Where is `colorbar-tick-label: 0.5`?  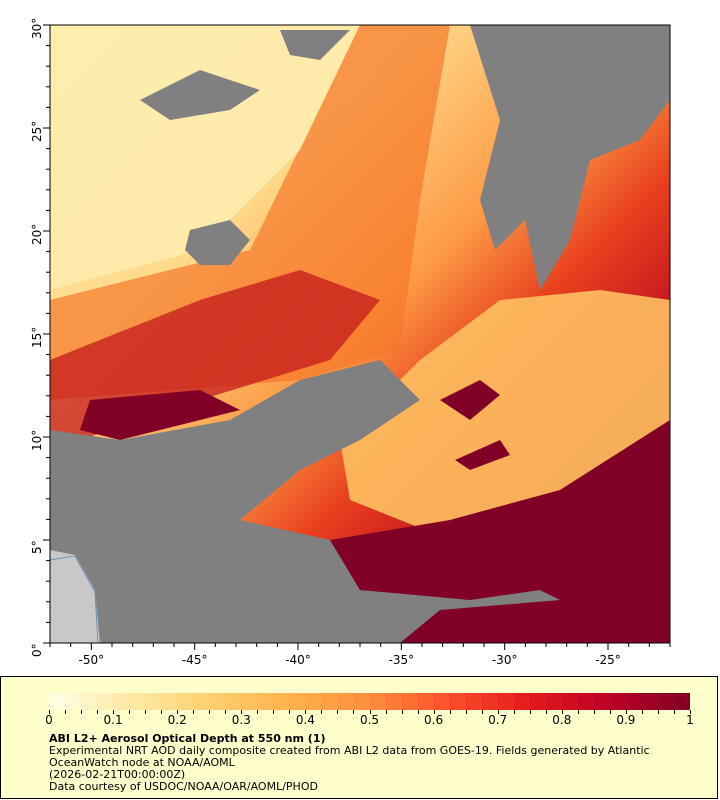 colorbar-tick-label: 0.5 is located at coordinates (369, 720).